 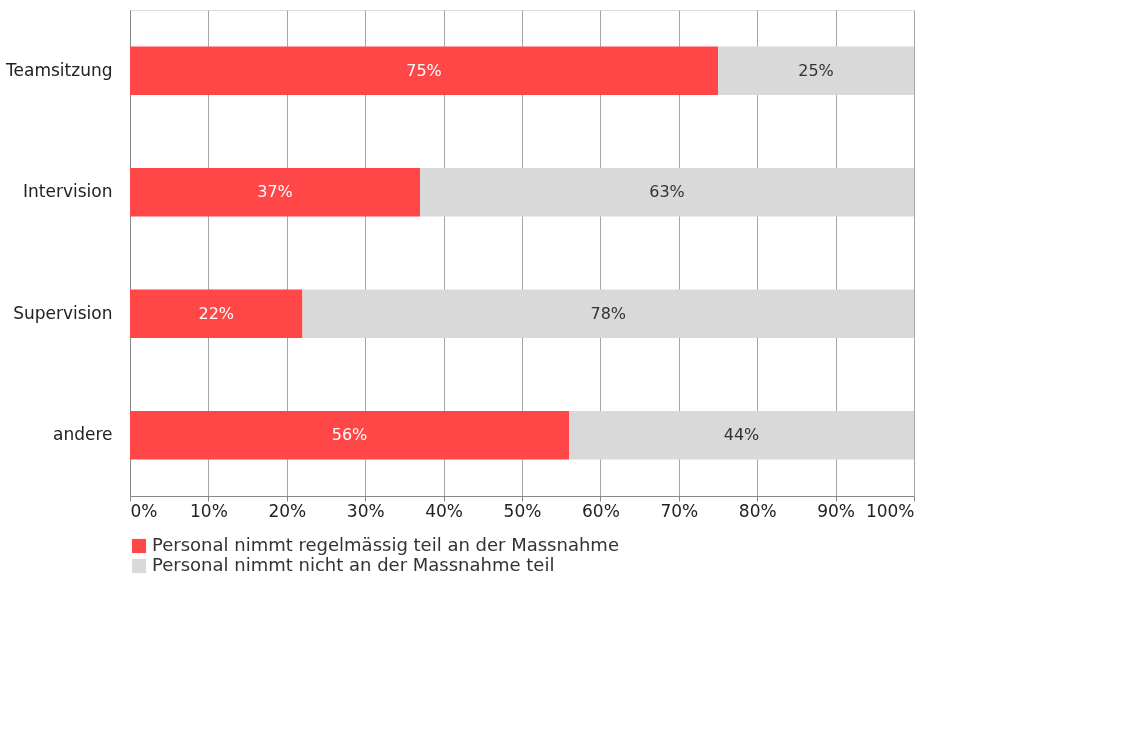 I want to click on x-tick-label: 30%, so click(x=365, y=510).